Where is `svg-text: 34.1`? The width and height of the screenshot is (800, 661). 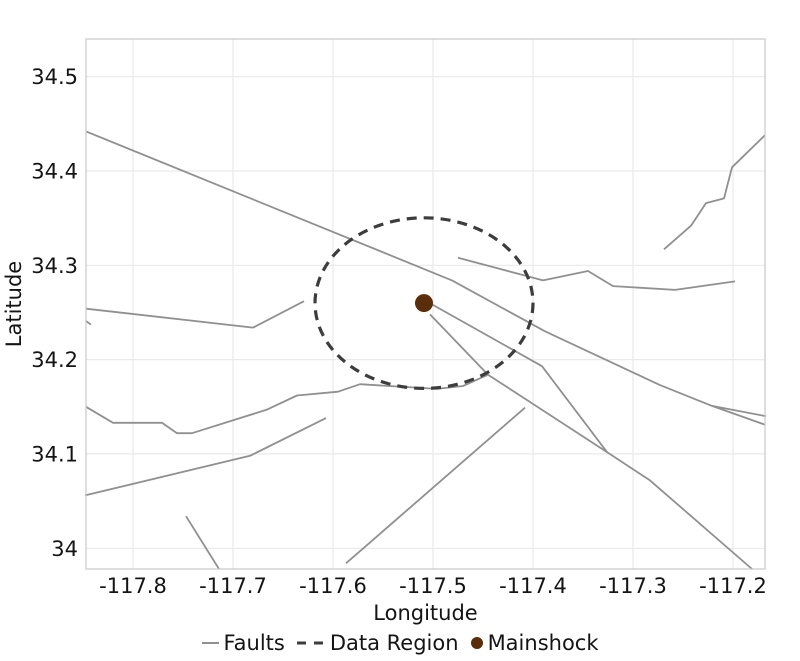 svg-text: 34.1 is located at coordinates (54, 454).